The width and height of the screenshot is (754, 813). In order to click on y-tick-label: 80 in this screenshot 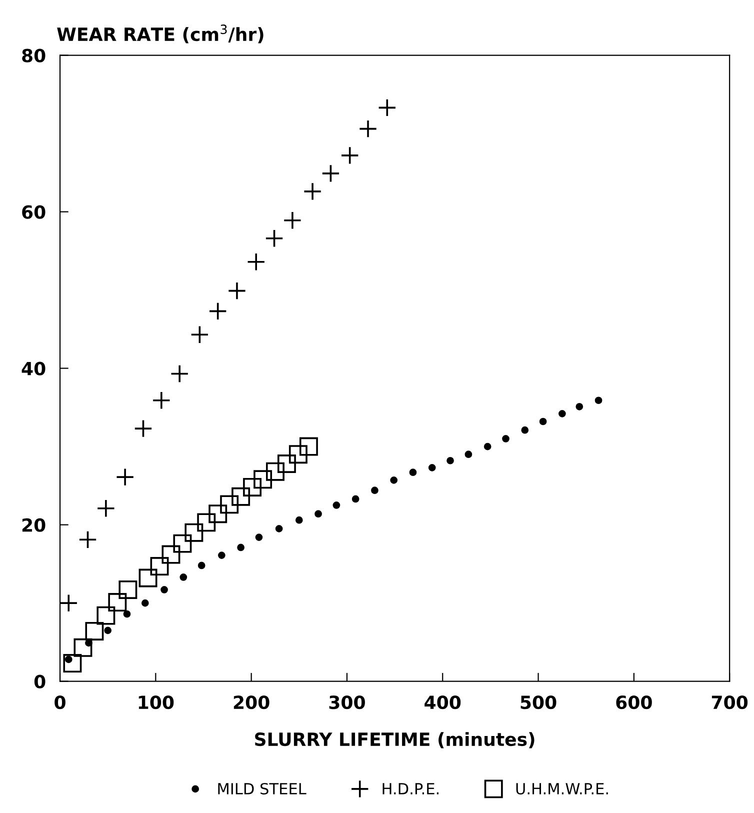, I will do `click(34, 55)`.